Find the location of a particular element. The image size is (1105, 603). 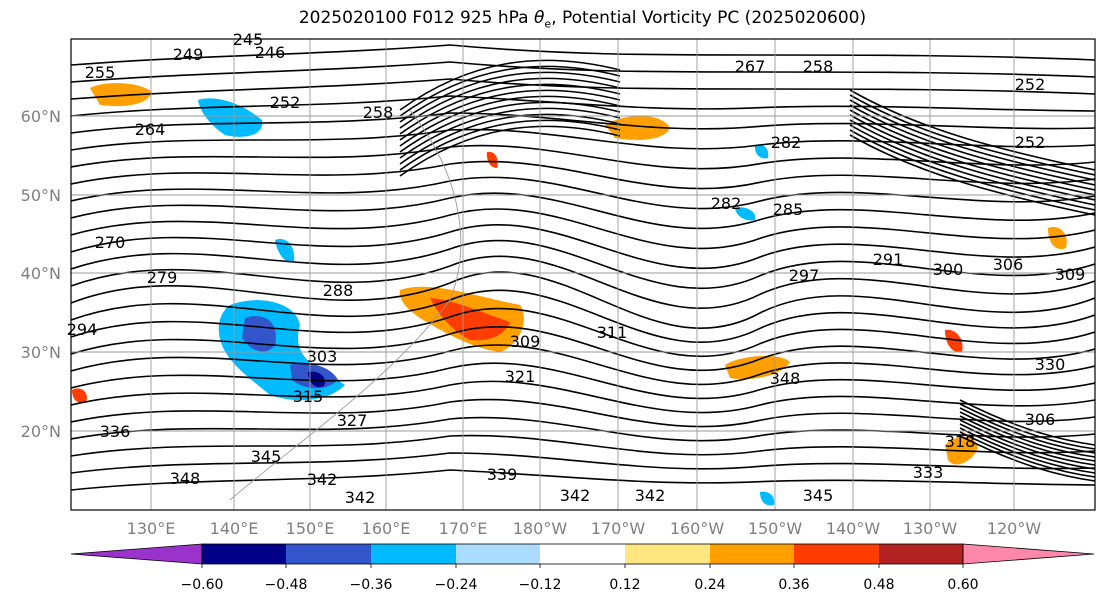

contour-label: 288 is located at coordinates (338, 290).